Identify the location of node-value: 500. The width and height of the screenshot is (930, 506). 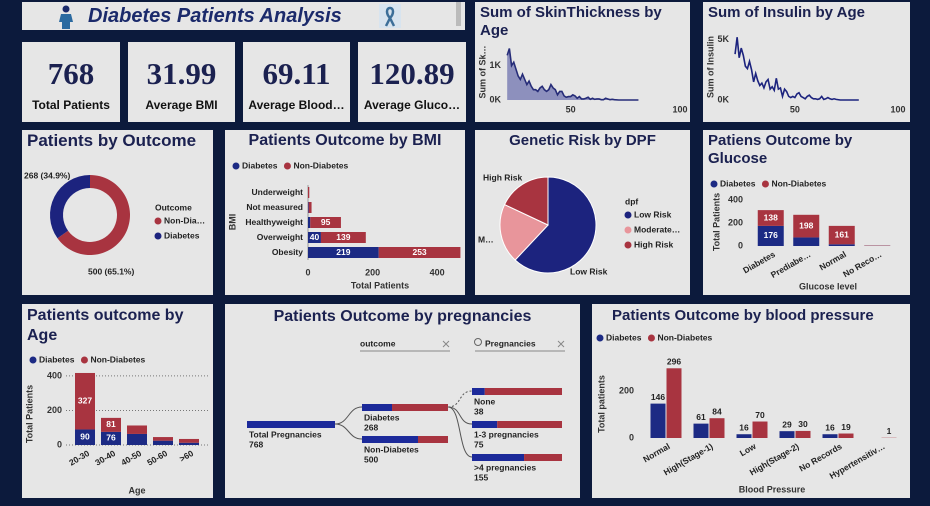
(371, 459).